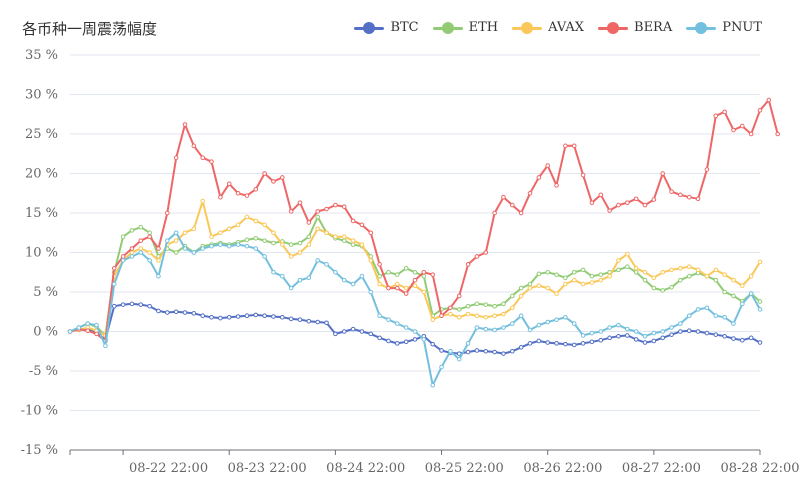 Image resolution: width=800 pixels, height=500 pixels. I want to click on y-tick-label: 30 %, so click(41, 95).